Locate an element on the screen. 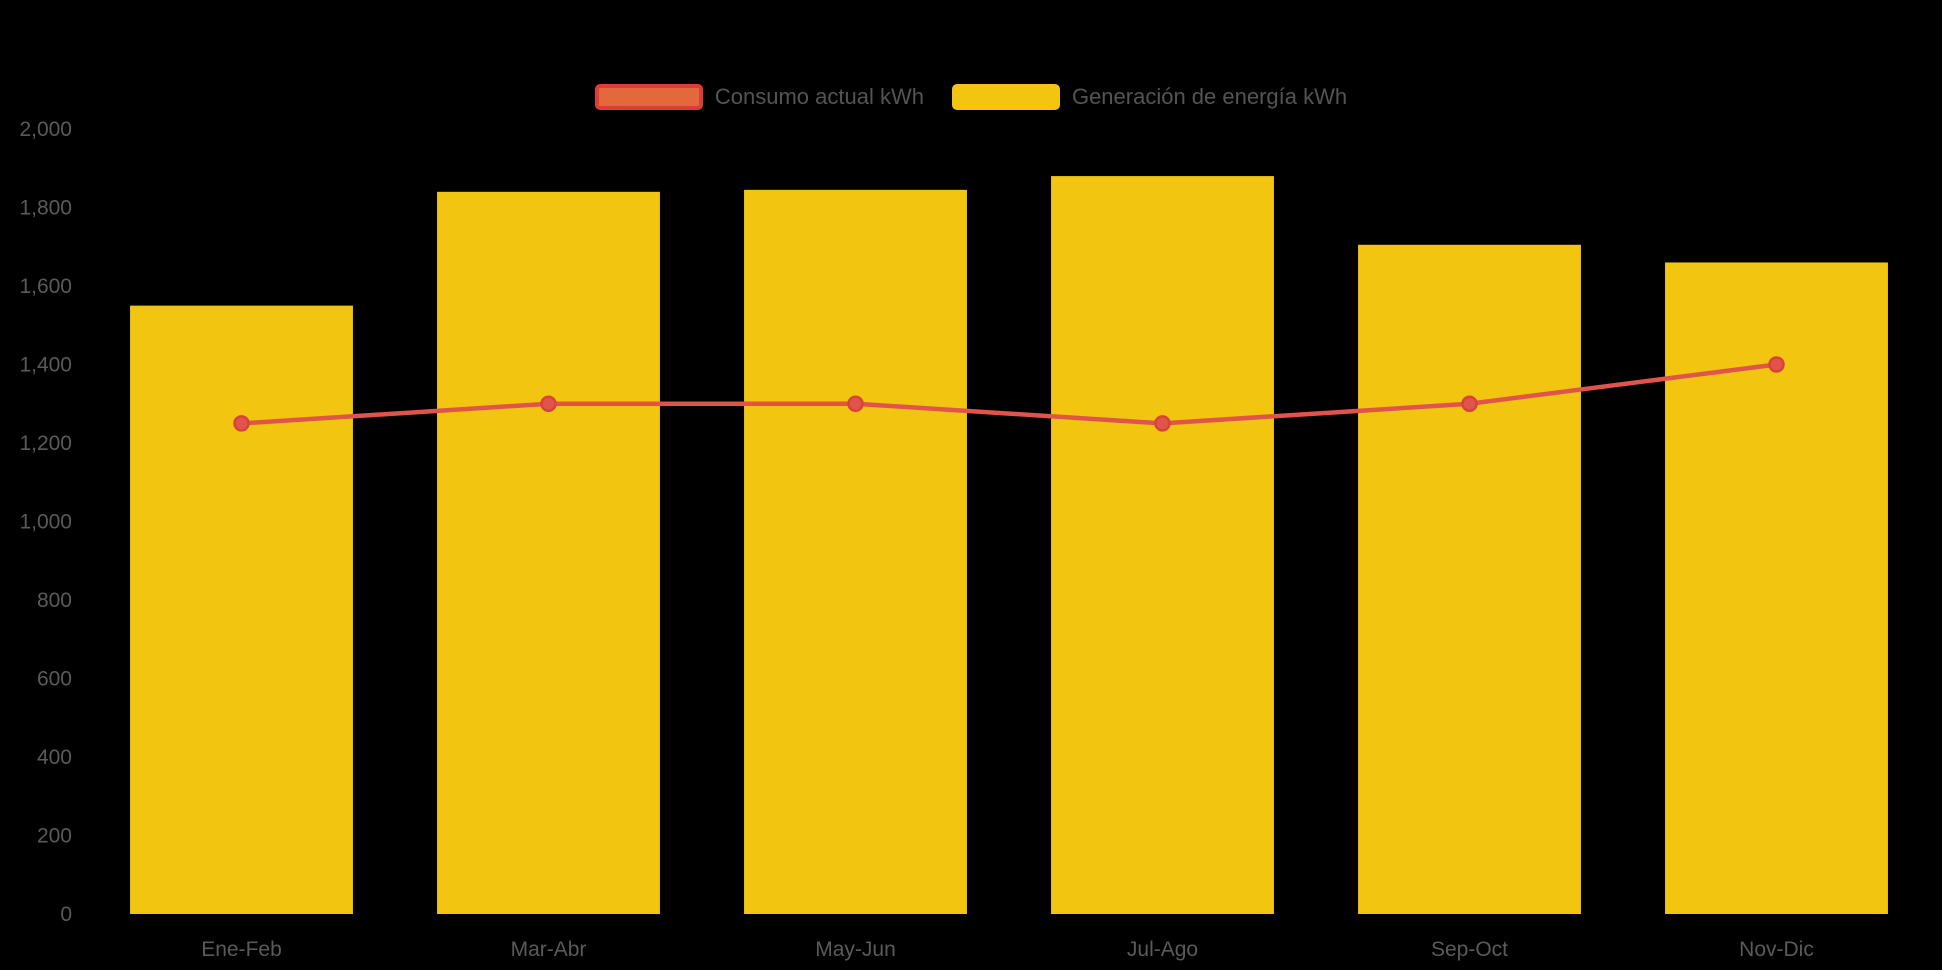 The image size is (1942, 970). y-tick-label: 1,400 is located at coordinates (45, 365).